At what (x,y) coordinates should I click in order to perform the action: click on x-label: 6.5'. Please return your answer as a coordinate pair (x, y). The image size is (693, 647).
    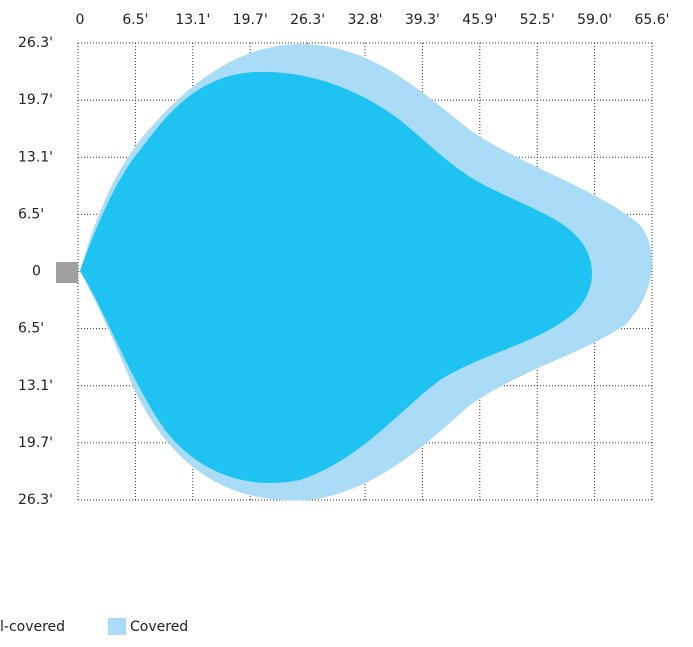
    Looking at the image, I should click on (135, 20).